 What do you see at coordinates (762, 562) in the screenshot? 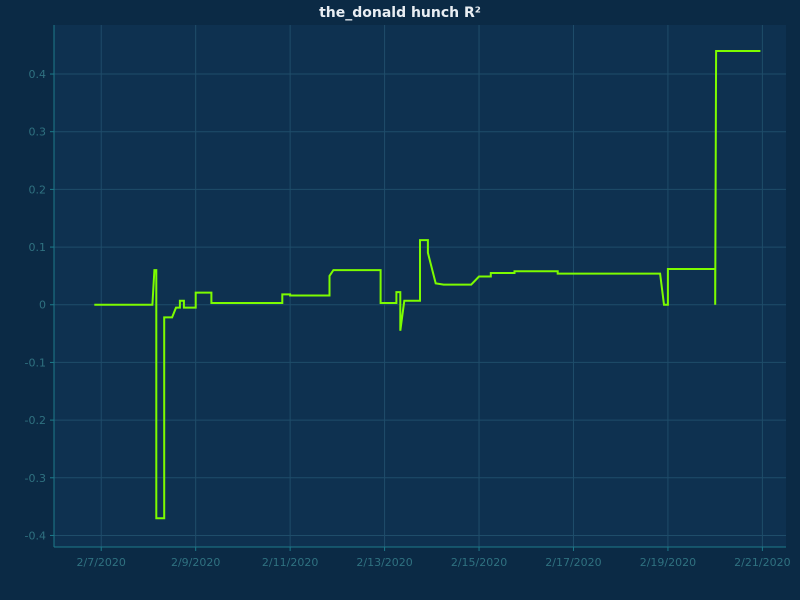
I see `x-tick-label: 2/21/2020` at bounding box center [762, 562].